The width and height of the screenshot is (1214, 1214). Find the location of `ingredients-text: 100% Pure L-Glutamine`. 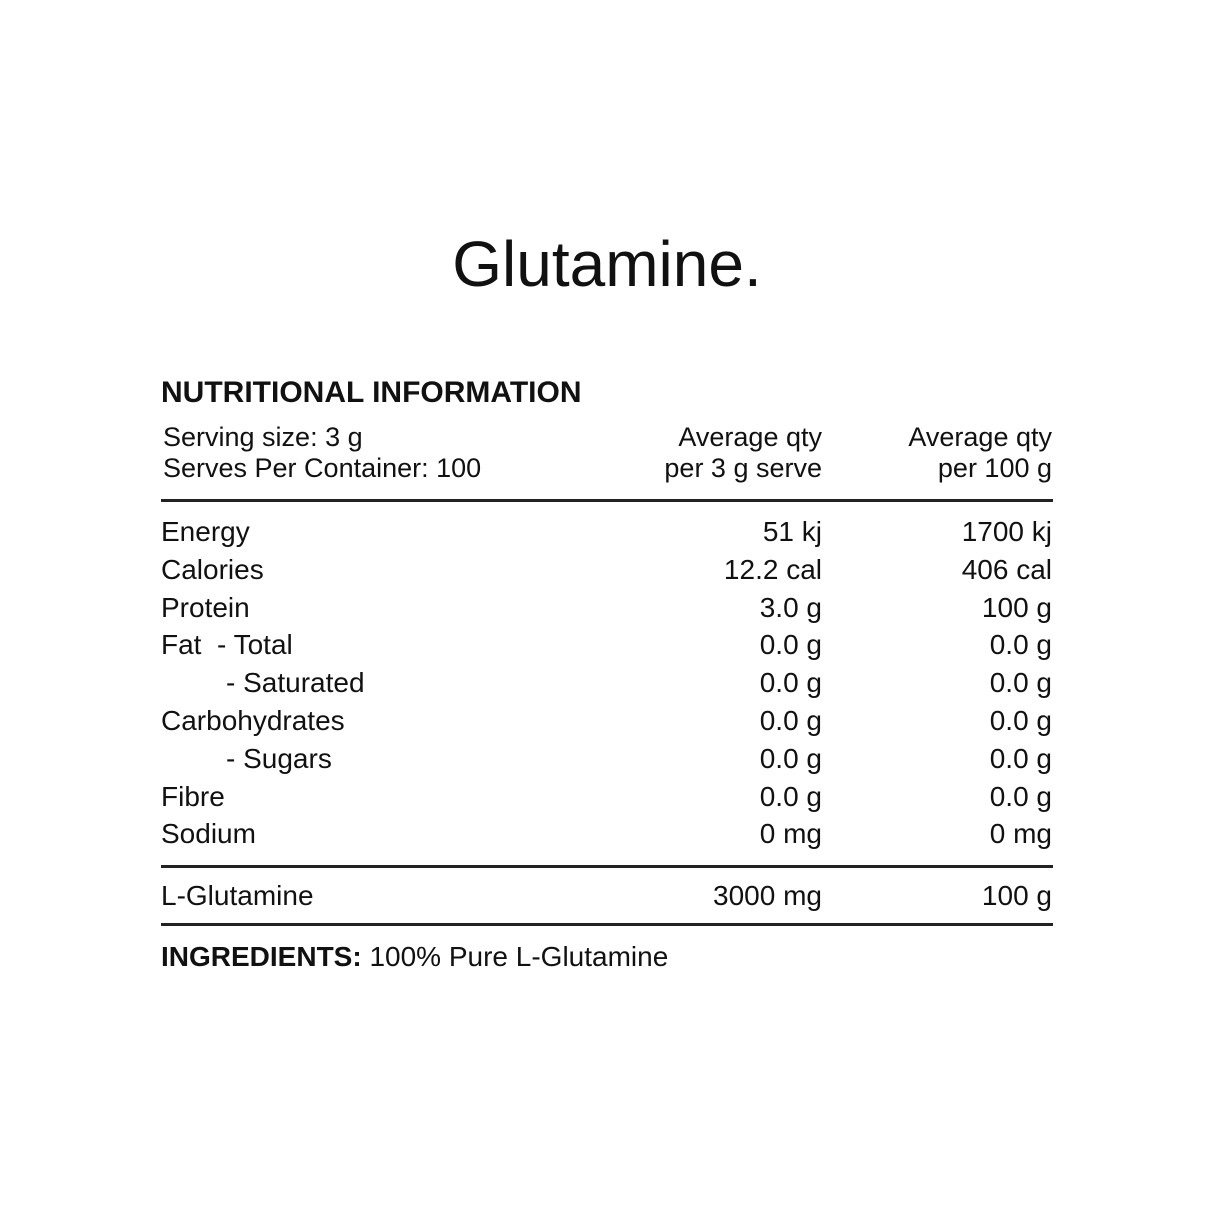

ingredients-text: 100% Pure L-Glutamine is located at coordinates (519, 956).